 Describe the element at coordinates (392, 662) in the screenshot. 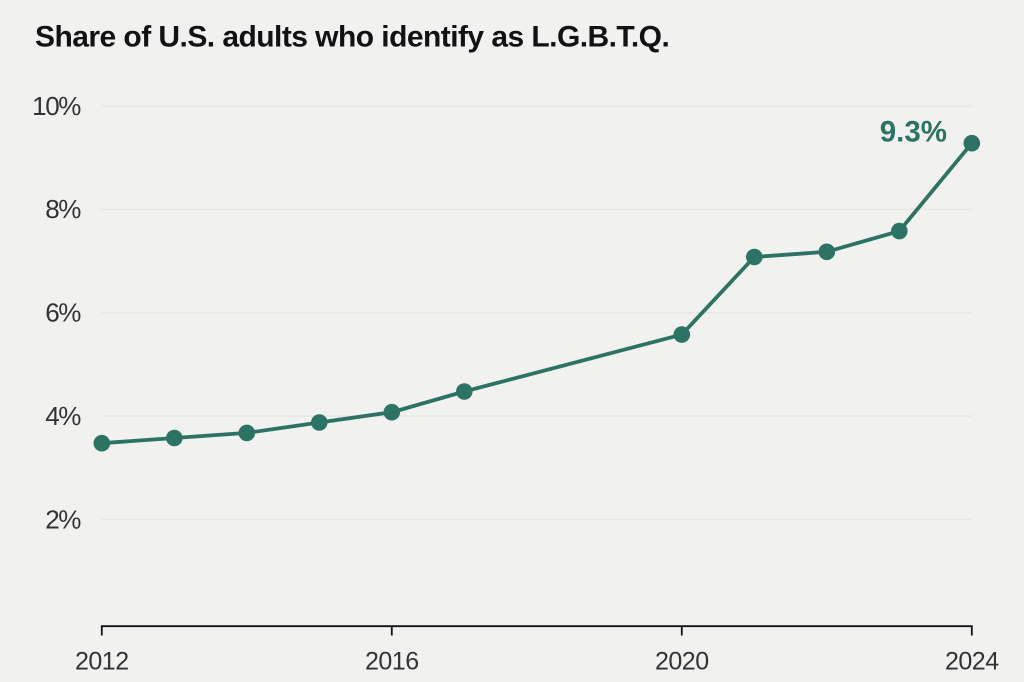

I see `svg-text: 2016` at that location.